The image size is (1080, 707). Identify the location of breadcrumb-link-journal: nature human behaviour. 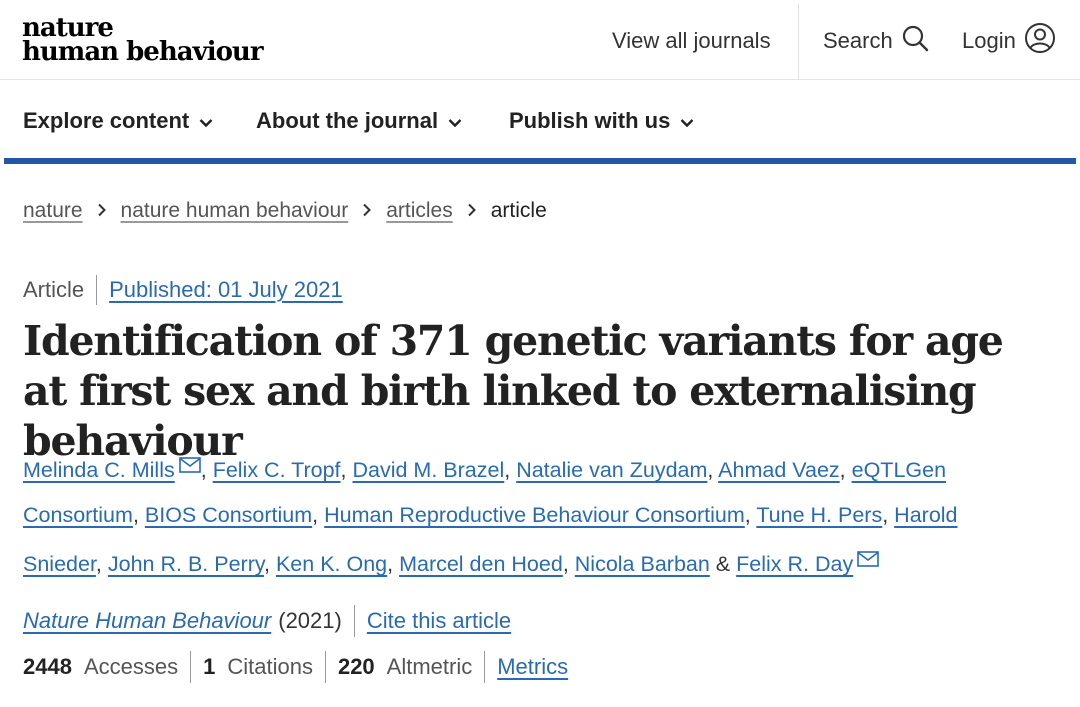
(235, 211).